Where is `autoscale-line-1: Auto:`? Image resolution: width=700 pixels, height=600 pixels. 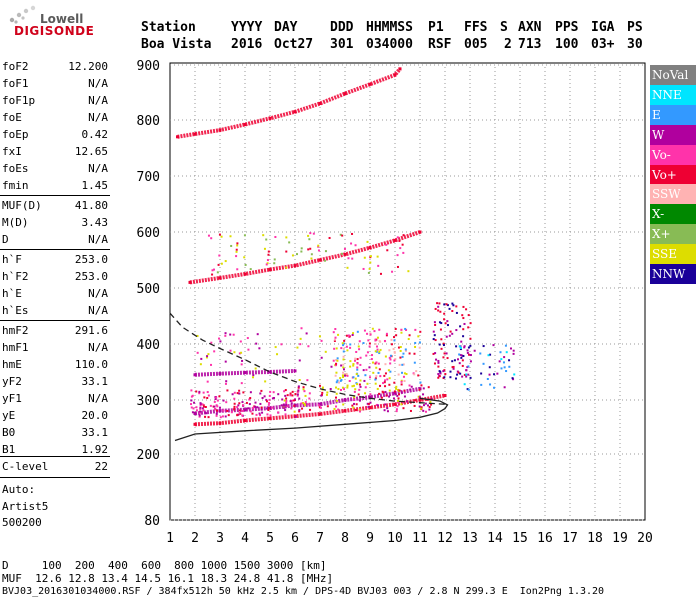 autoscale-line-1: Auto: is located at coordinates (55, 491).